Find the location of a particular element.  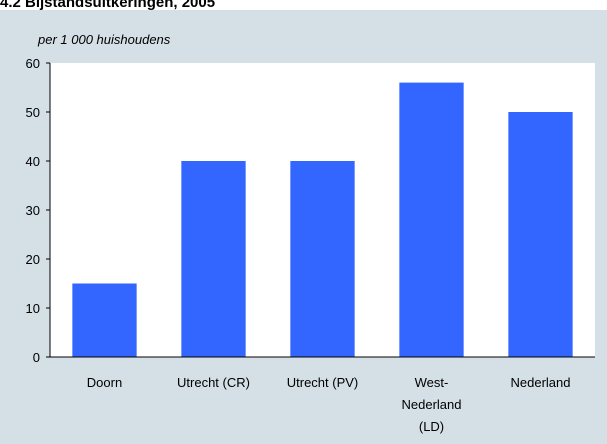

y-tick-label: 30 is located at coordinates (33, 210).